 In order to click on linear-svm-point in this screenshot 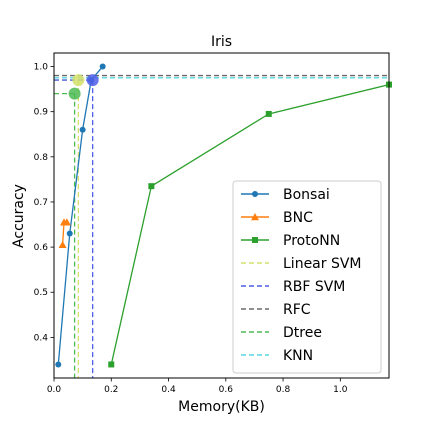, I will do `click(78, 80)`.